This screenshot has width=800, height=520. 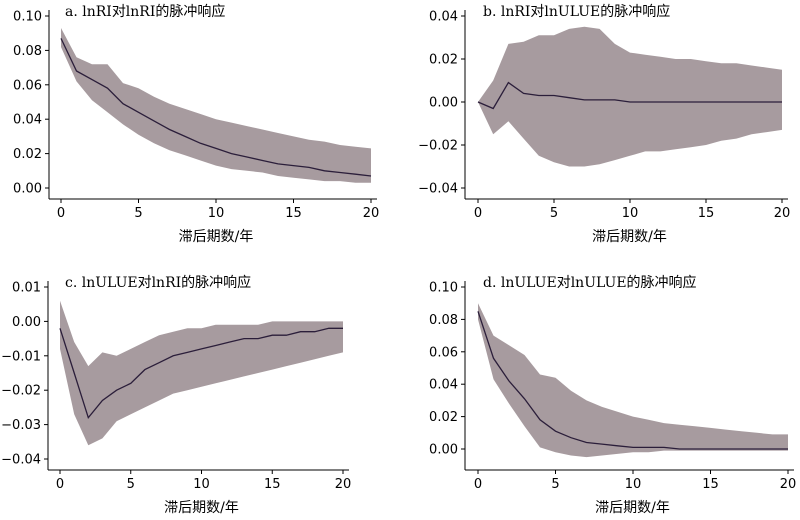 I want to click on panel-title: c. lnULUE对lnRI的脉冲响应, so click(x=158, y=282).